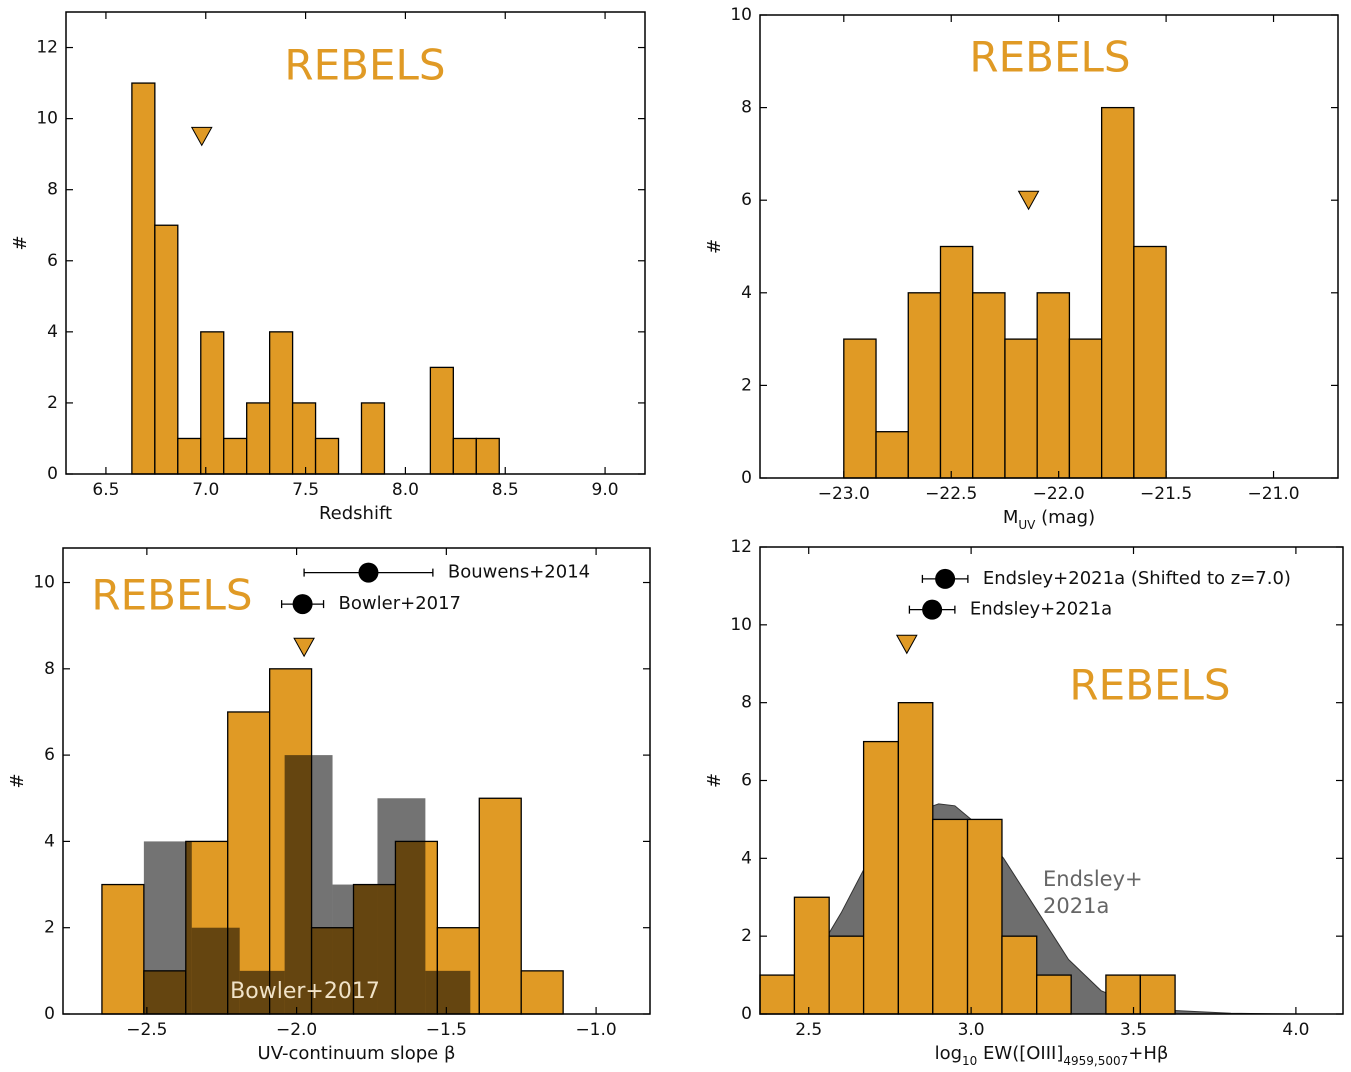 This screenshot has height=1072, width=1351. I want to click on x-tick-label: 3.0, so click(971, 1030).